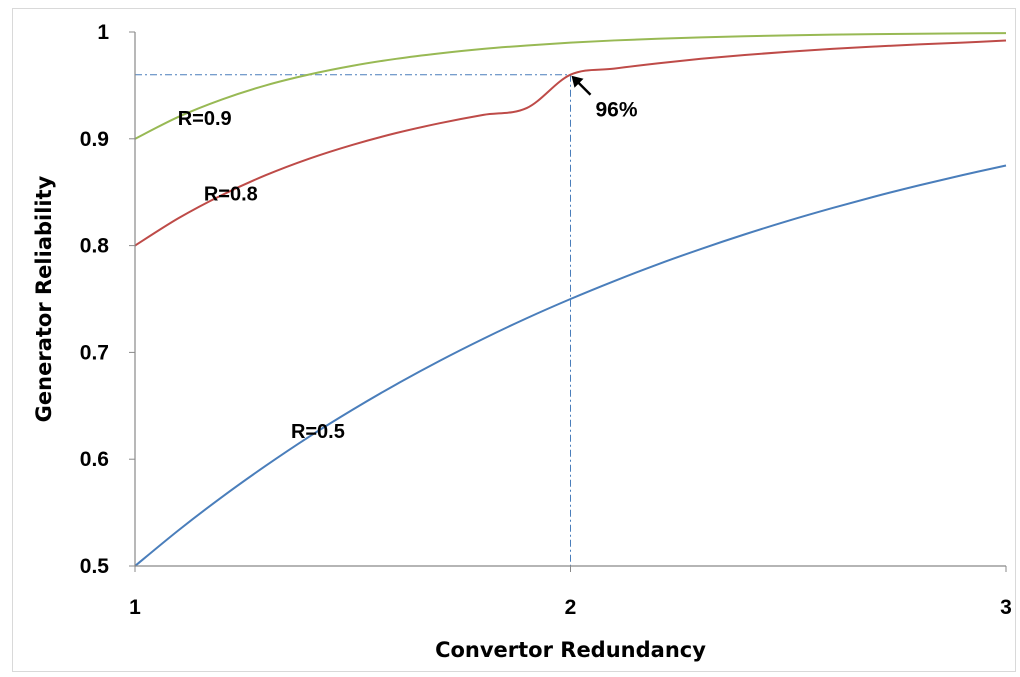  Describe the element at coordinates (577, 81) in the screenshot. I see `annotation-arrowhead` at that location.